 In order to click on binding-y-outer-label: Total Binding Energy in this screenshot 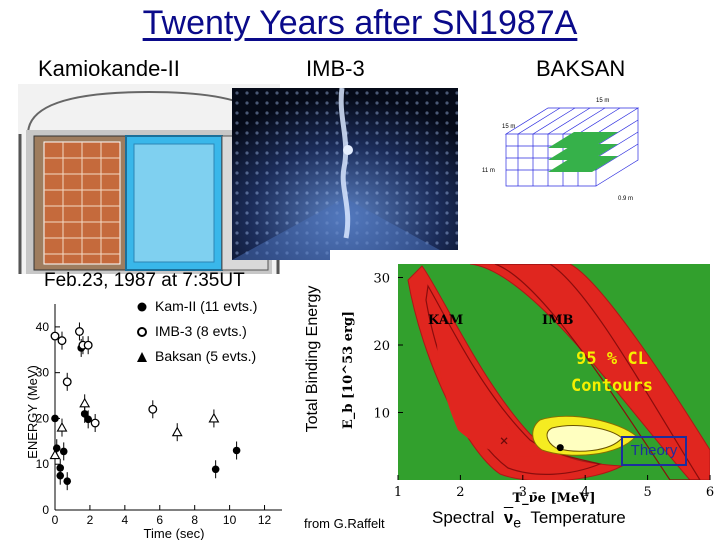, I will do `click(312, 359)`.